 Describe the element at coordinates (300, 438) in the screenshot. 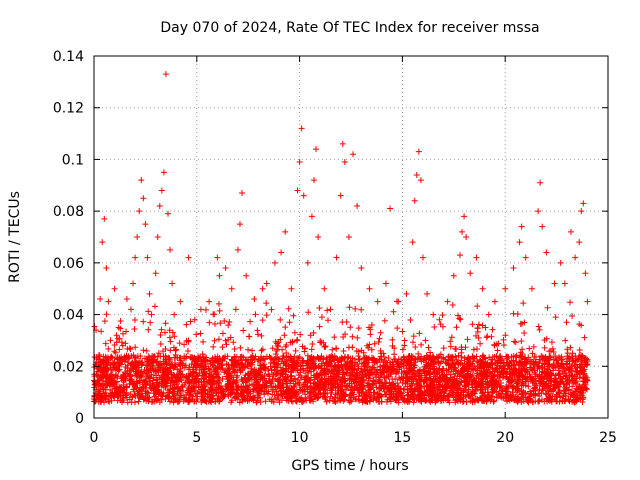

I see `x-tick-label: 10` at that location.